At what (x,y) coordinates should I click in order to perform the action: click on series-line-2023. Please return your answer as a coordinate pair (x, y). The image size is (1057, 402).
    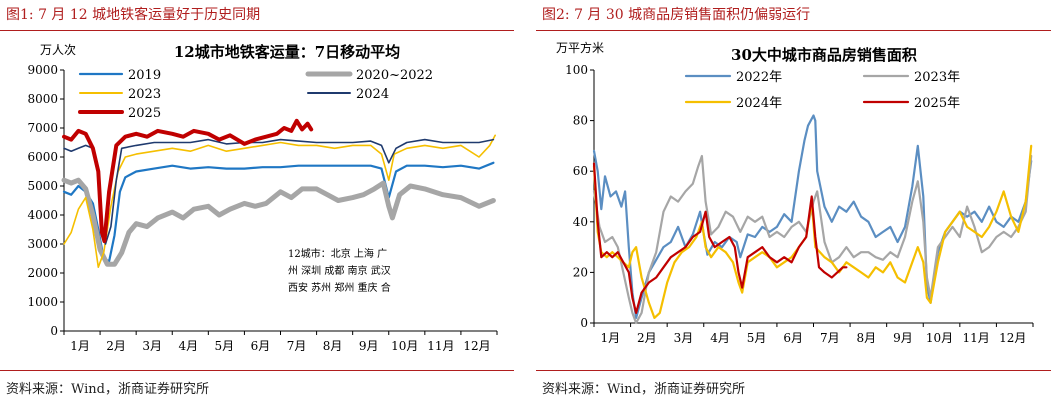
    Looking at the image, I should click on (279, 201).